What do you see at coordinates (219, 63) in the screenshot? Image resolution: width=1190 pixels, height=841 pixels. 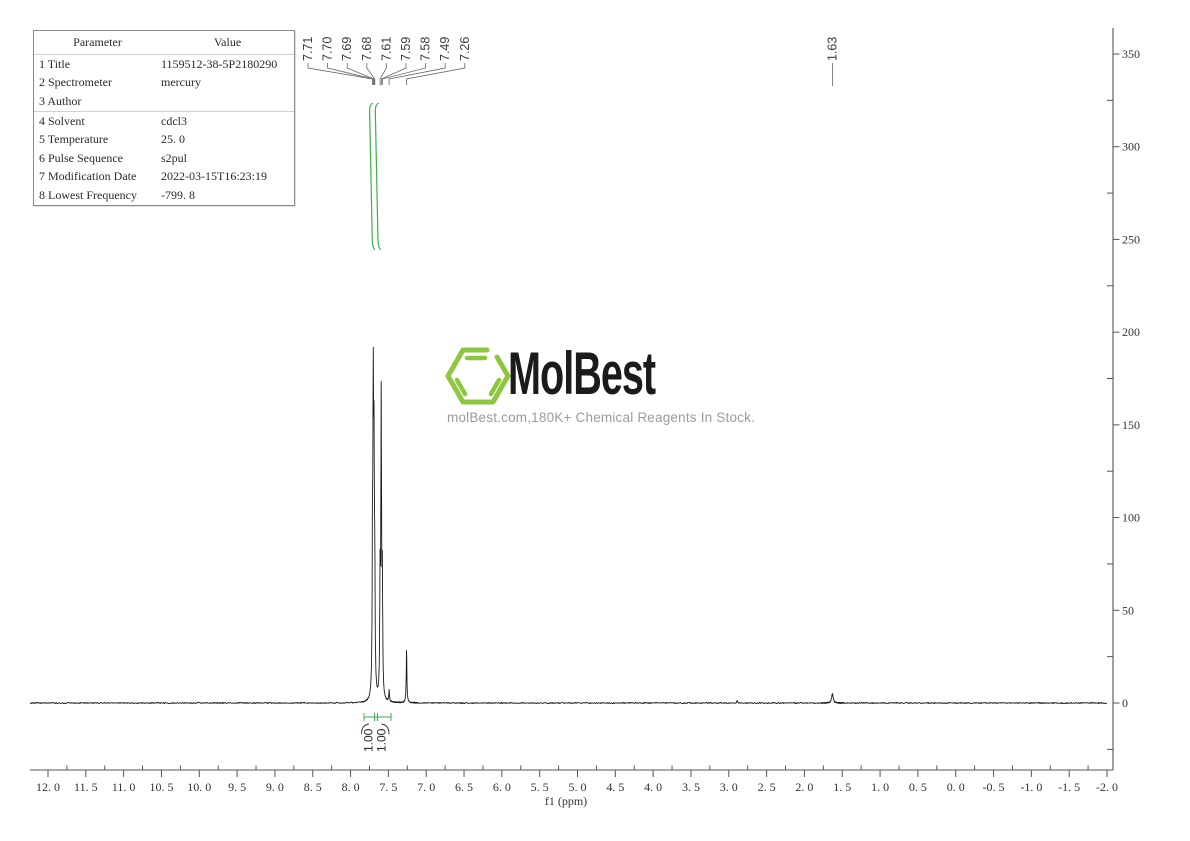 I see `parameter-value: 1159512-38-5P2180290` at bounding box center [219, 63].